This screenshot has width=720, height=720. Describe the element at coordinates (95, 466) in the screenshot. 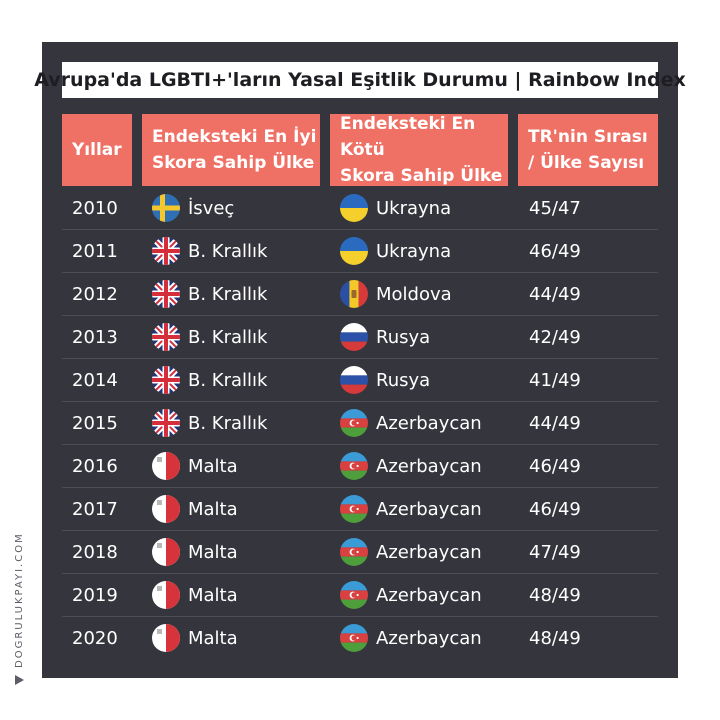

I see `year-cell: 2016` at that location.